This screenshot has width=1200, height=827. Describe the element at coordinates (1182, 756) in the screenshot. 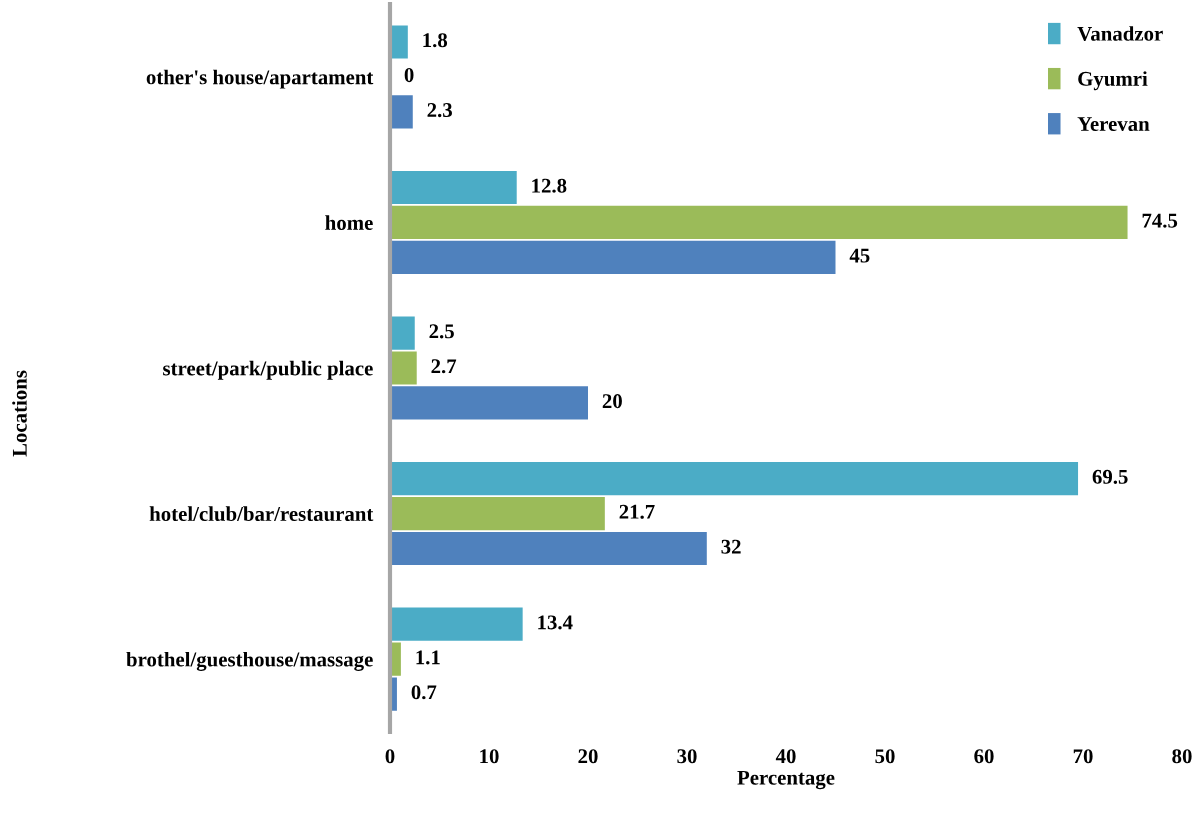

I see `x-tick-label: 80` at that location.